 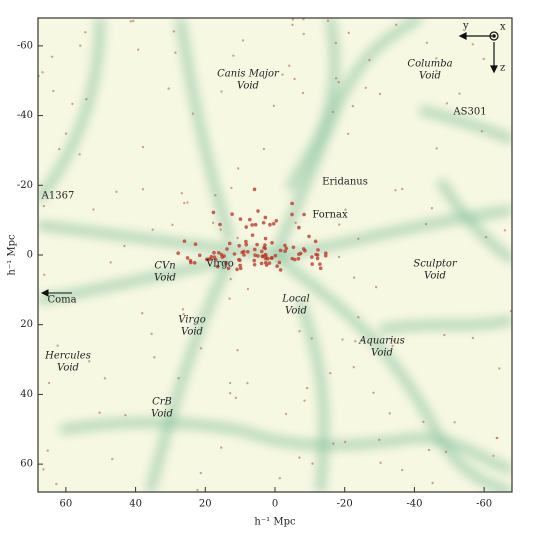 What do you see at coordinates (205, 504) in the screenshot?
I see `x-tick-label: 20` at bounding box center [205, 504].